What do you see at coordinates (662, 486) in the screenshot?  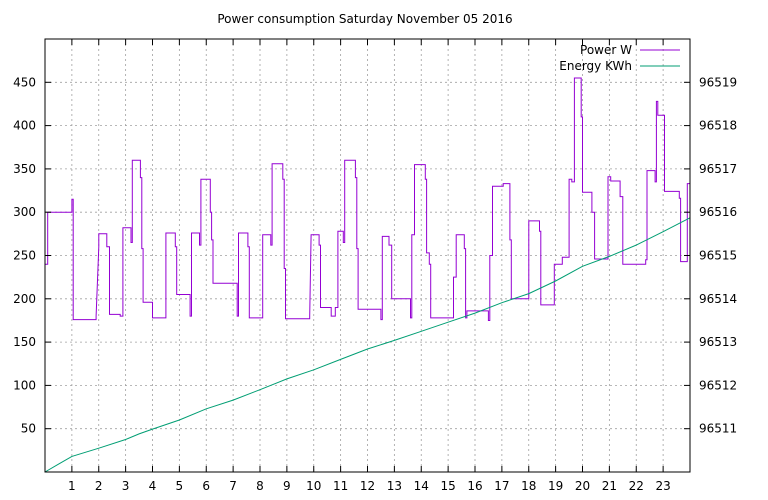 I see `x-tick-label: 23` at bounding box center [662, 486].